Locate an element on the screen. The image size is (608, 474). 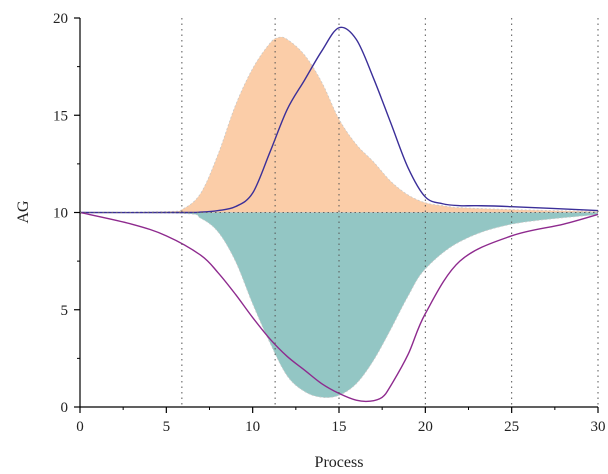
y-tick-label-2: 10 is located at coordinates (60, 214).